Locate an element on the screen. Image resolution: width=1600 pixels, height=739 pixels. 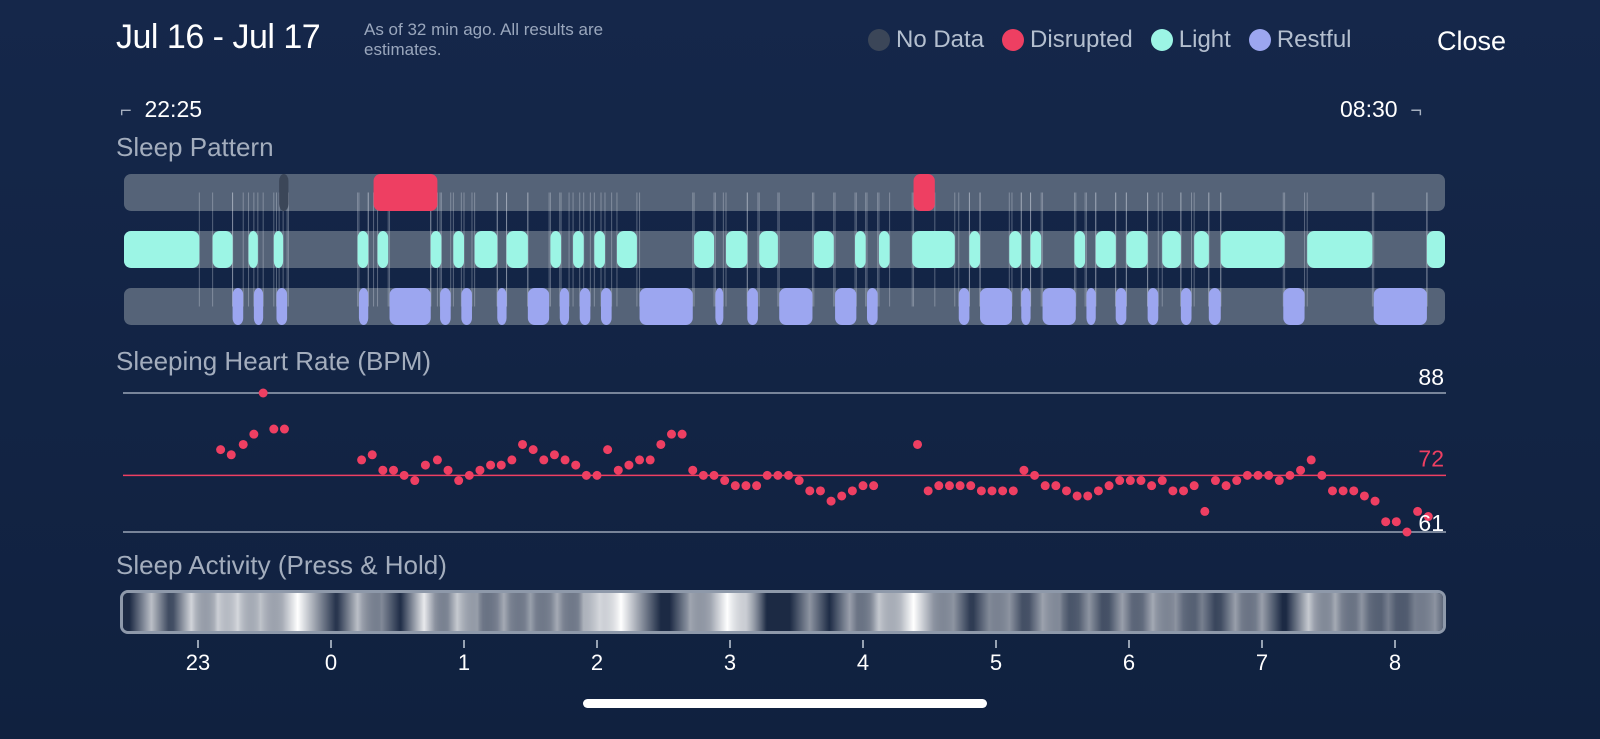
legend-label: Restful is located at coordinates (1314, 39).